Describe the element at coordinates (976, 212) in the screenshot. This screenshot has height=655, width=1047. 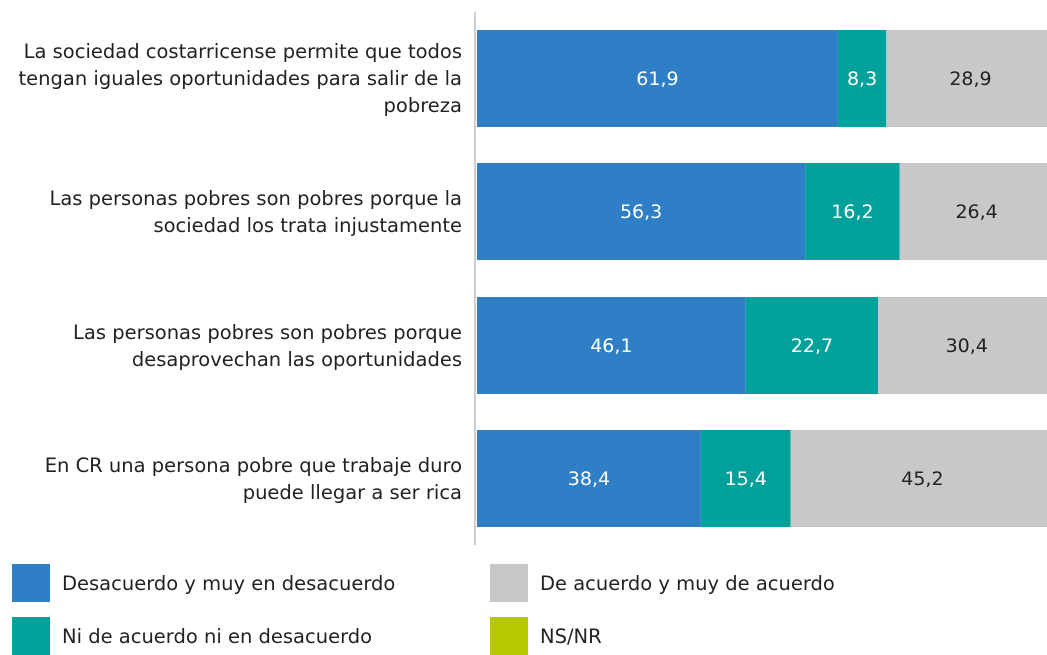
I see `data-label: 26,4` at that location.